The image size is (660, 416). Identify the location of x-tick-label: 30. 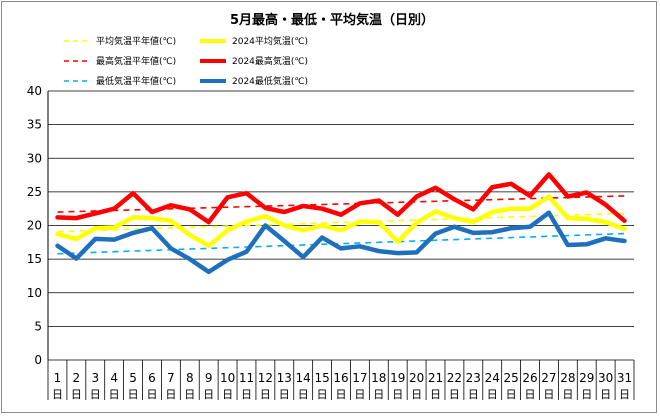
(605, 378).